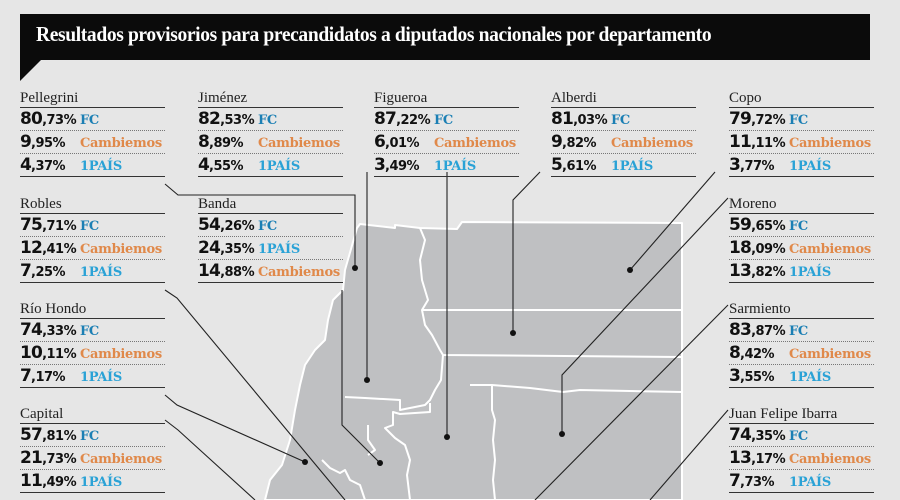 The height and width of the screenshot is (500, 900). I want to click on result-row: 74,33% FC, so click(92, 330).